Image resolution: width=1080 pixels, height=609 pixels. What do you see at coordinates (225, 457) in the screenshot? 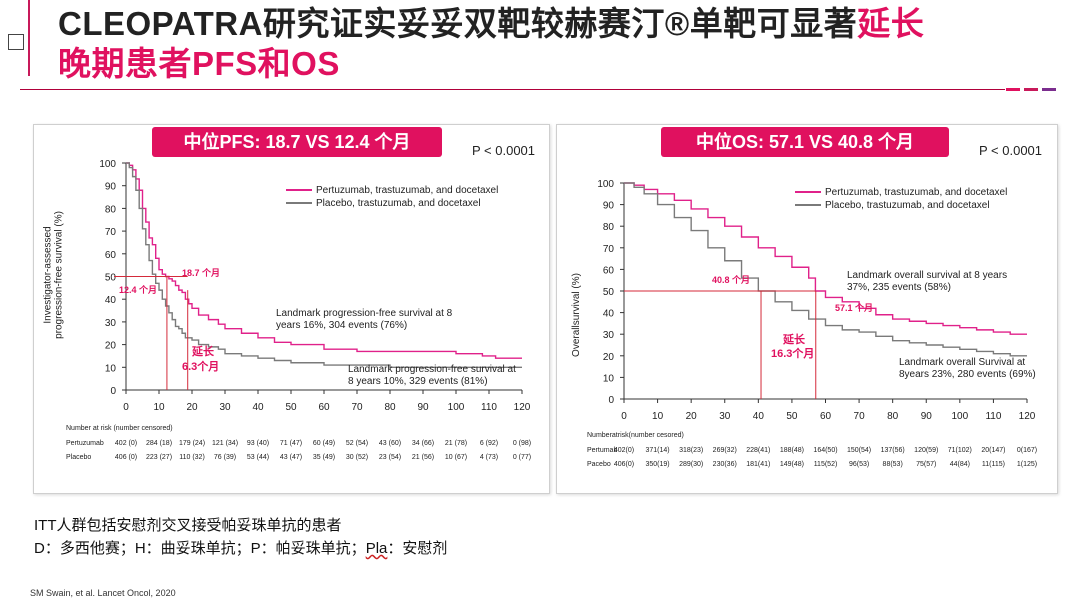
I see `risk-value: 76 (39)` at bounding box center [225, 457].